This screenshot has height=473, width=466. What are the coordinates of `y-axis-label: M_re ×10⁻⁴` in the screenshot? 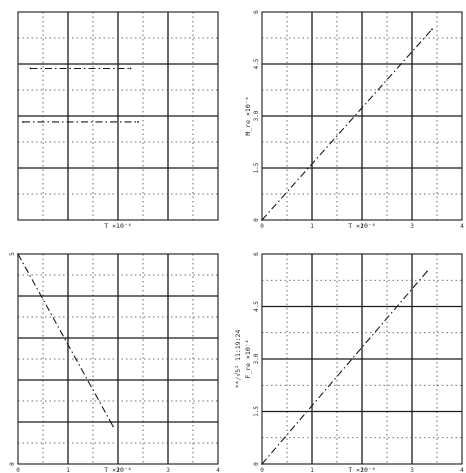 It's located at (248, 115).